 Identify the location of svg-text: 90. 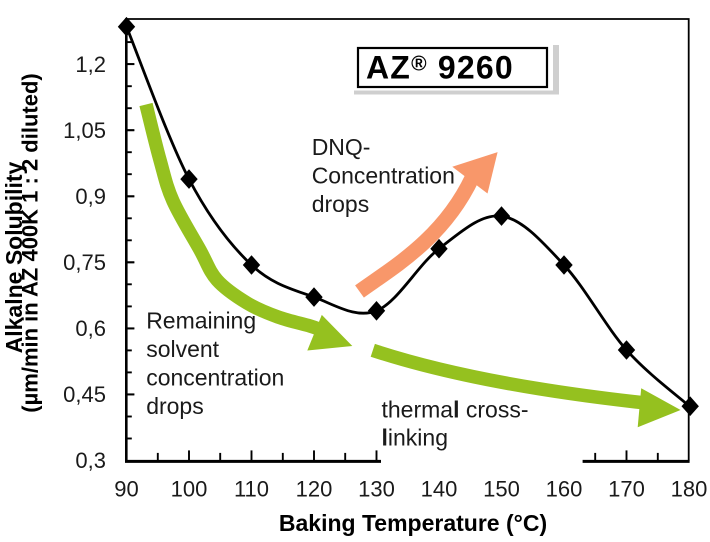
(126, 489).